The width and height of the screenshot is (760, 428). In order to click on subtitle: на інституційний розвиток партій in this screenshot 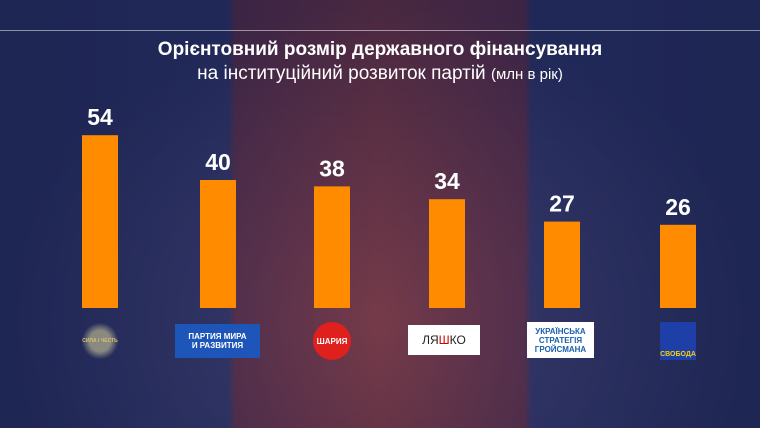, I will do `click(341, 73)`.